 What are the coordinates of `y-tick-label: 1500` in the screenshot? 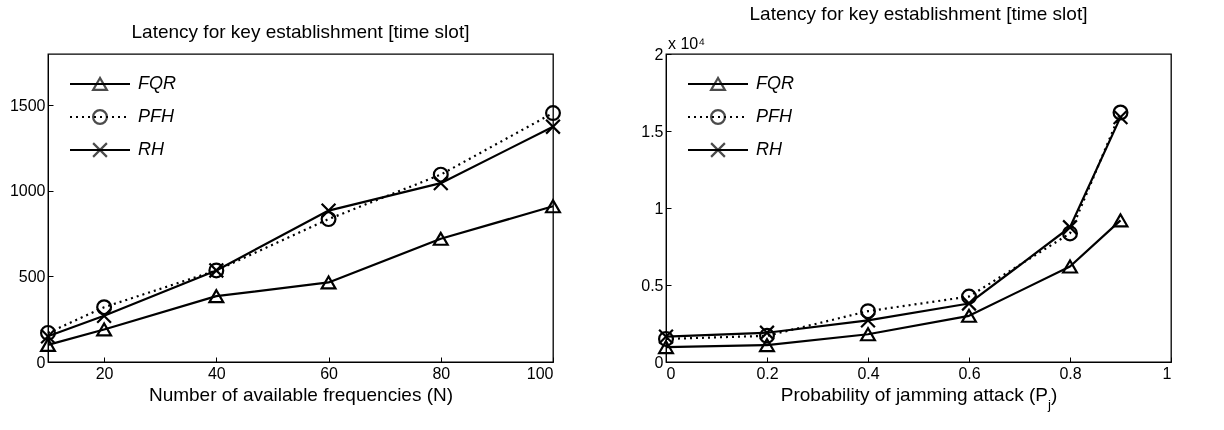 It's located at (27, 105).